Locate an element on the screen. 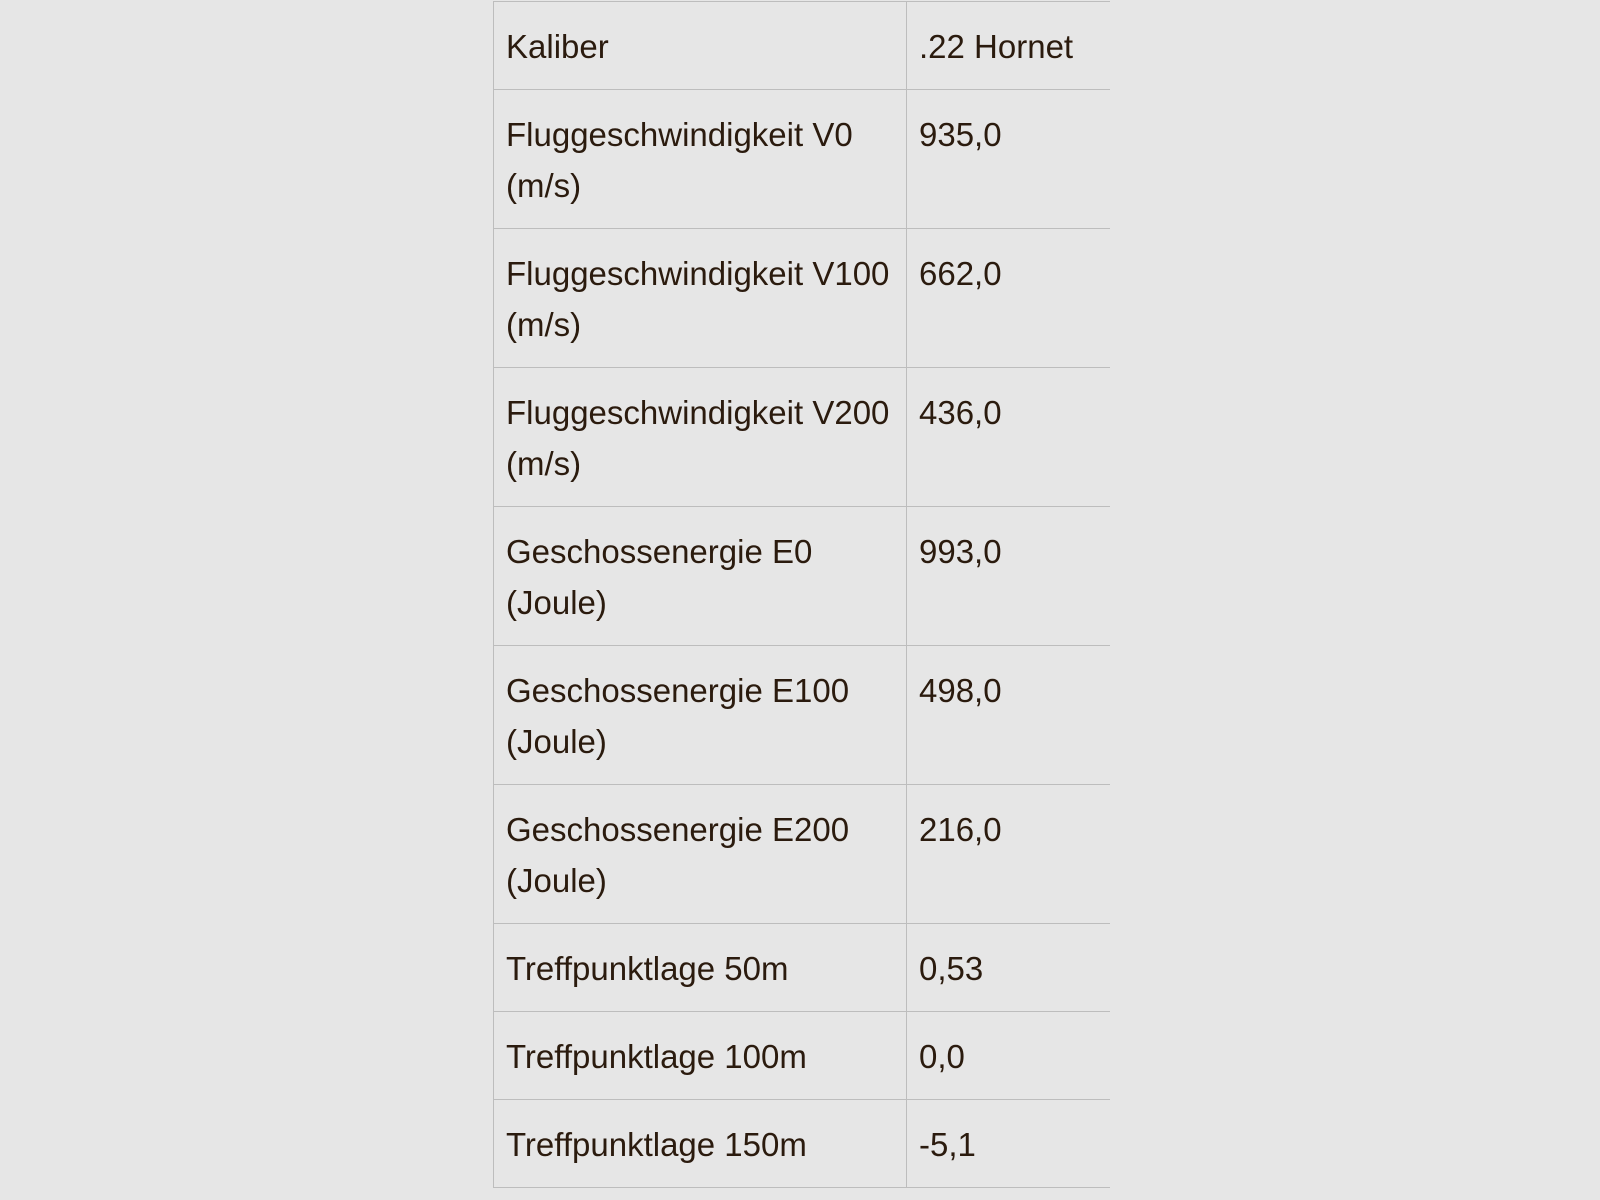 This screenshot has height=1200, width=1600. row-value: 498,0 is located at coordinates (1008, 715).